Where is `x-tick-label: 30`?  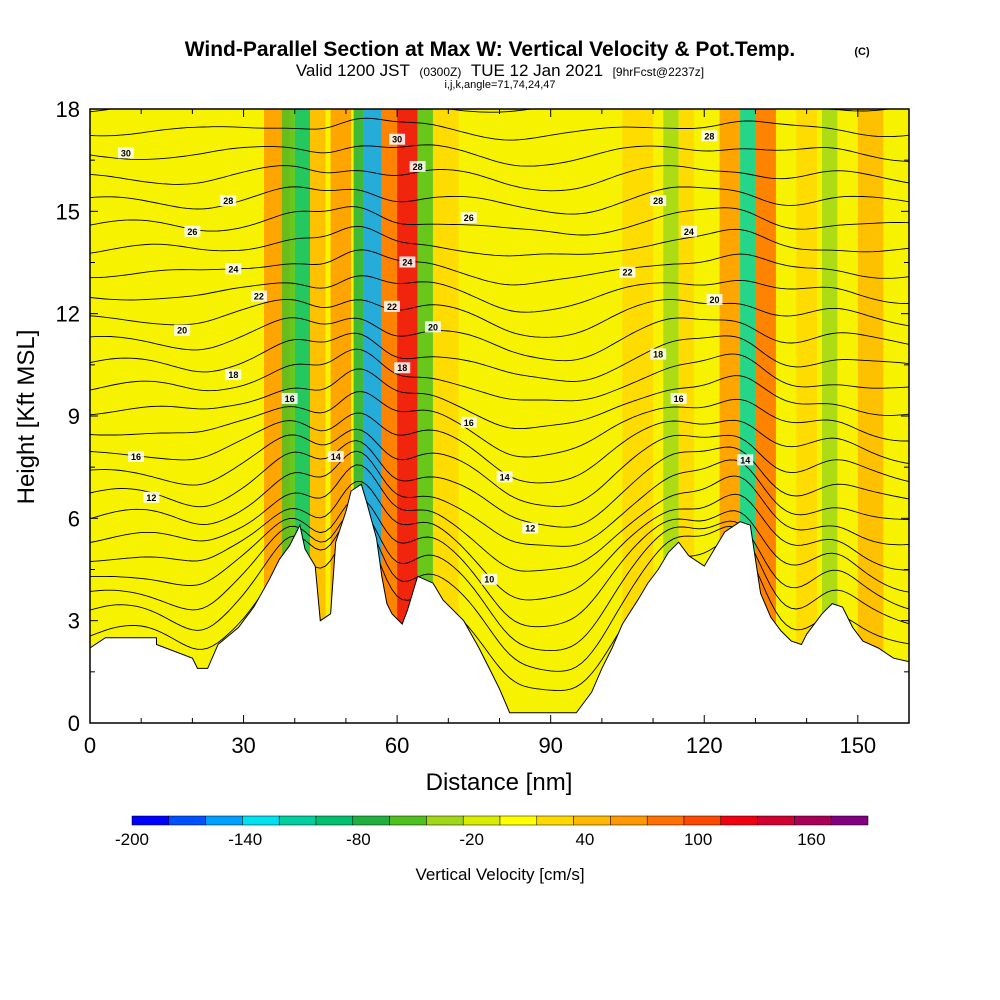
x-tick-label: 30 is located at coordinates (243, 745).